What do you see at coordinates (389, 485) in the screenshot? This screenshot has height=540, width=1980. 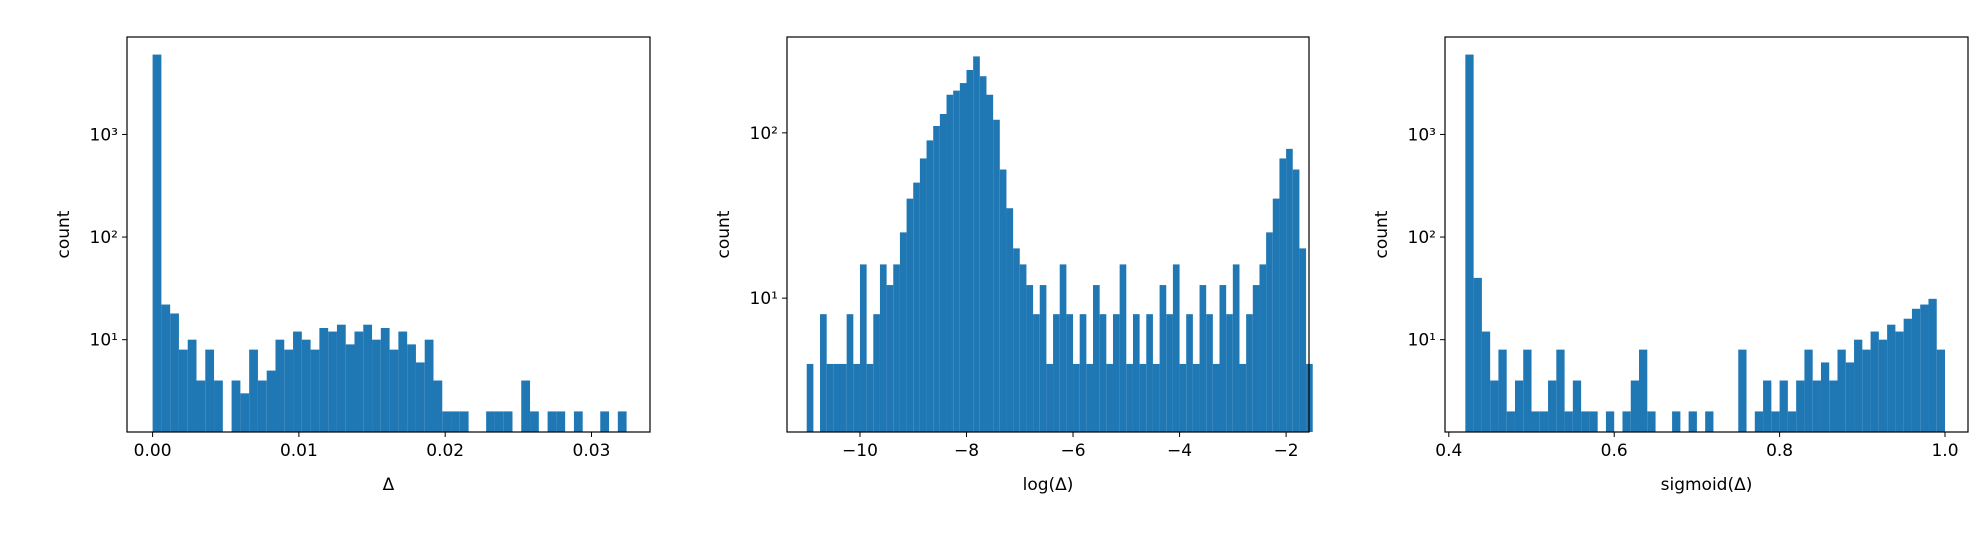 I see `x-axis-label: Δ` at bounding box center [389, 485].